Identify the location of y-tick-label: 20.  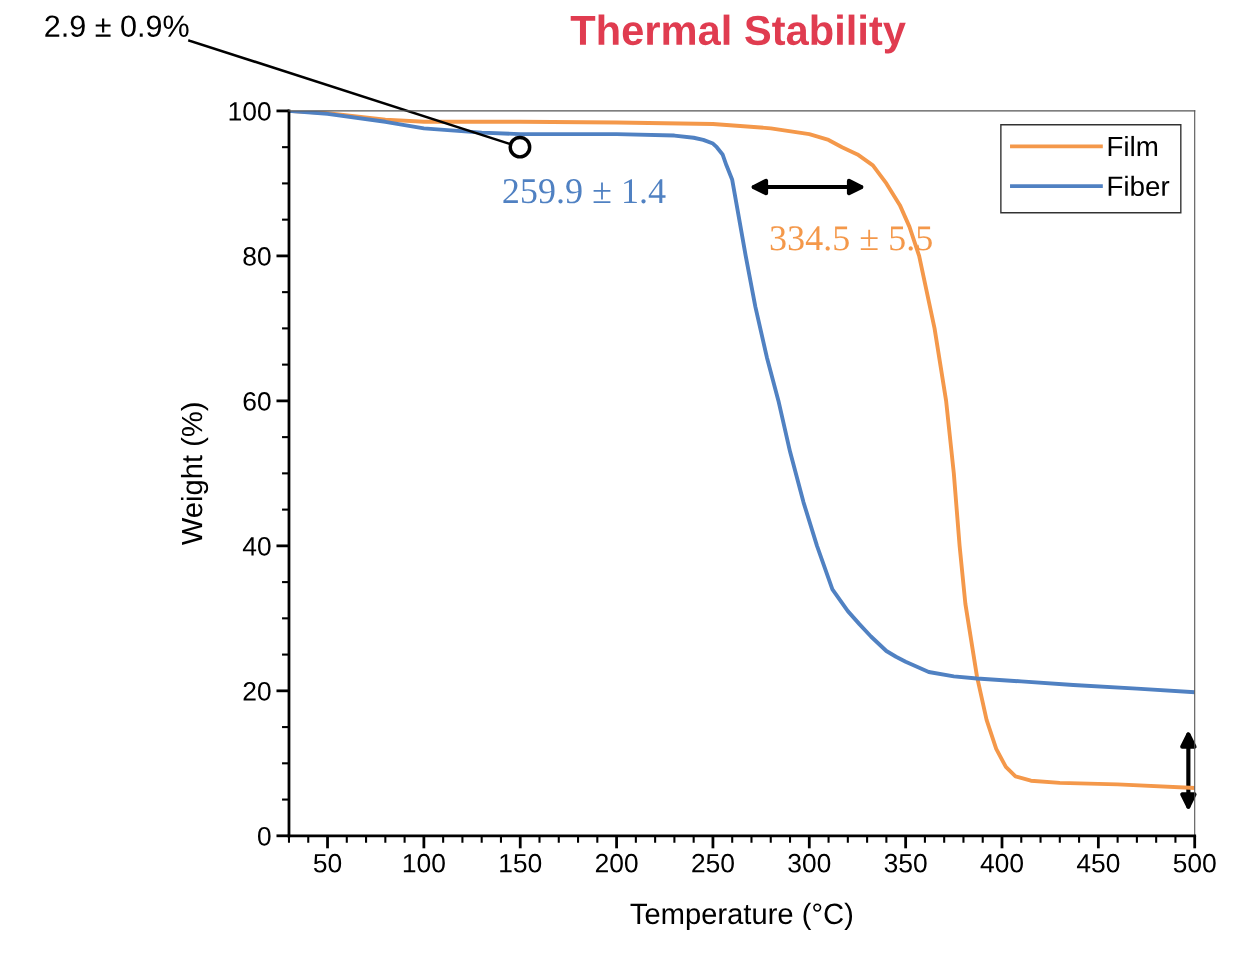
(257, 691).